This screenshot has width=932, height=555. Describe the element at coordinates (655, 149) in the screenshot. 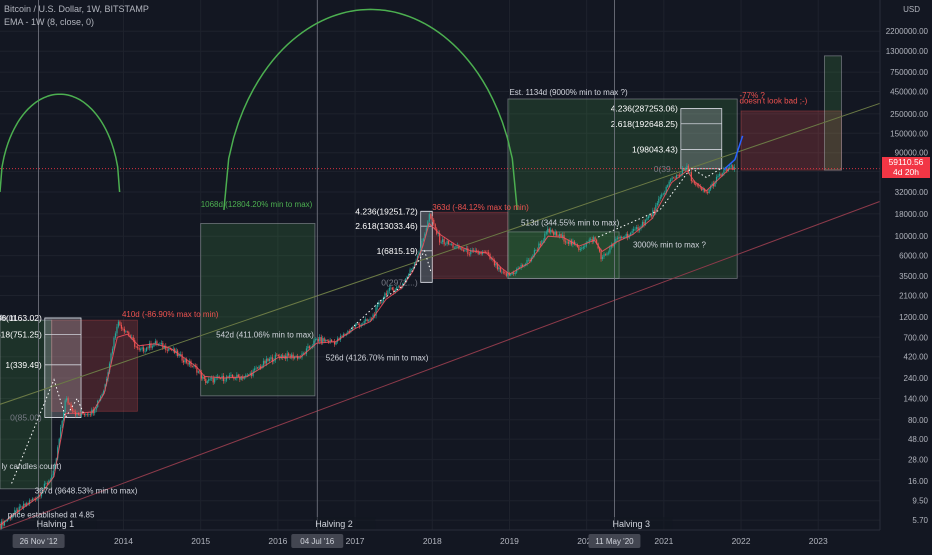

I see `fib-level-label: 1(98043.43)` at that location.